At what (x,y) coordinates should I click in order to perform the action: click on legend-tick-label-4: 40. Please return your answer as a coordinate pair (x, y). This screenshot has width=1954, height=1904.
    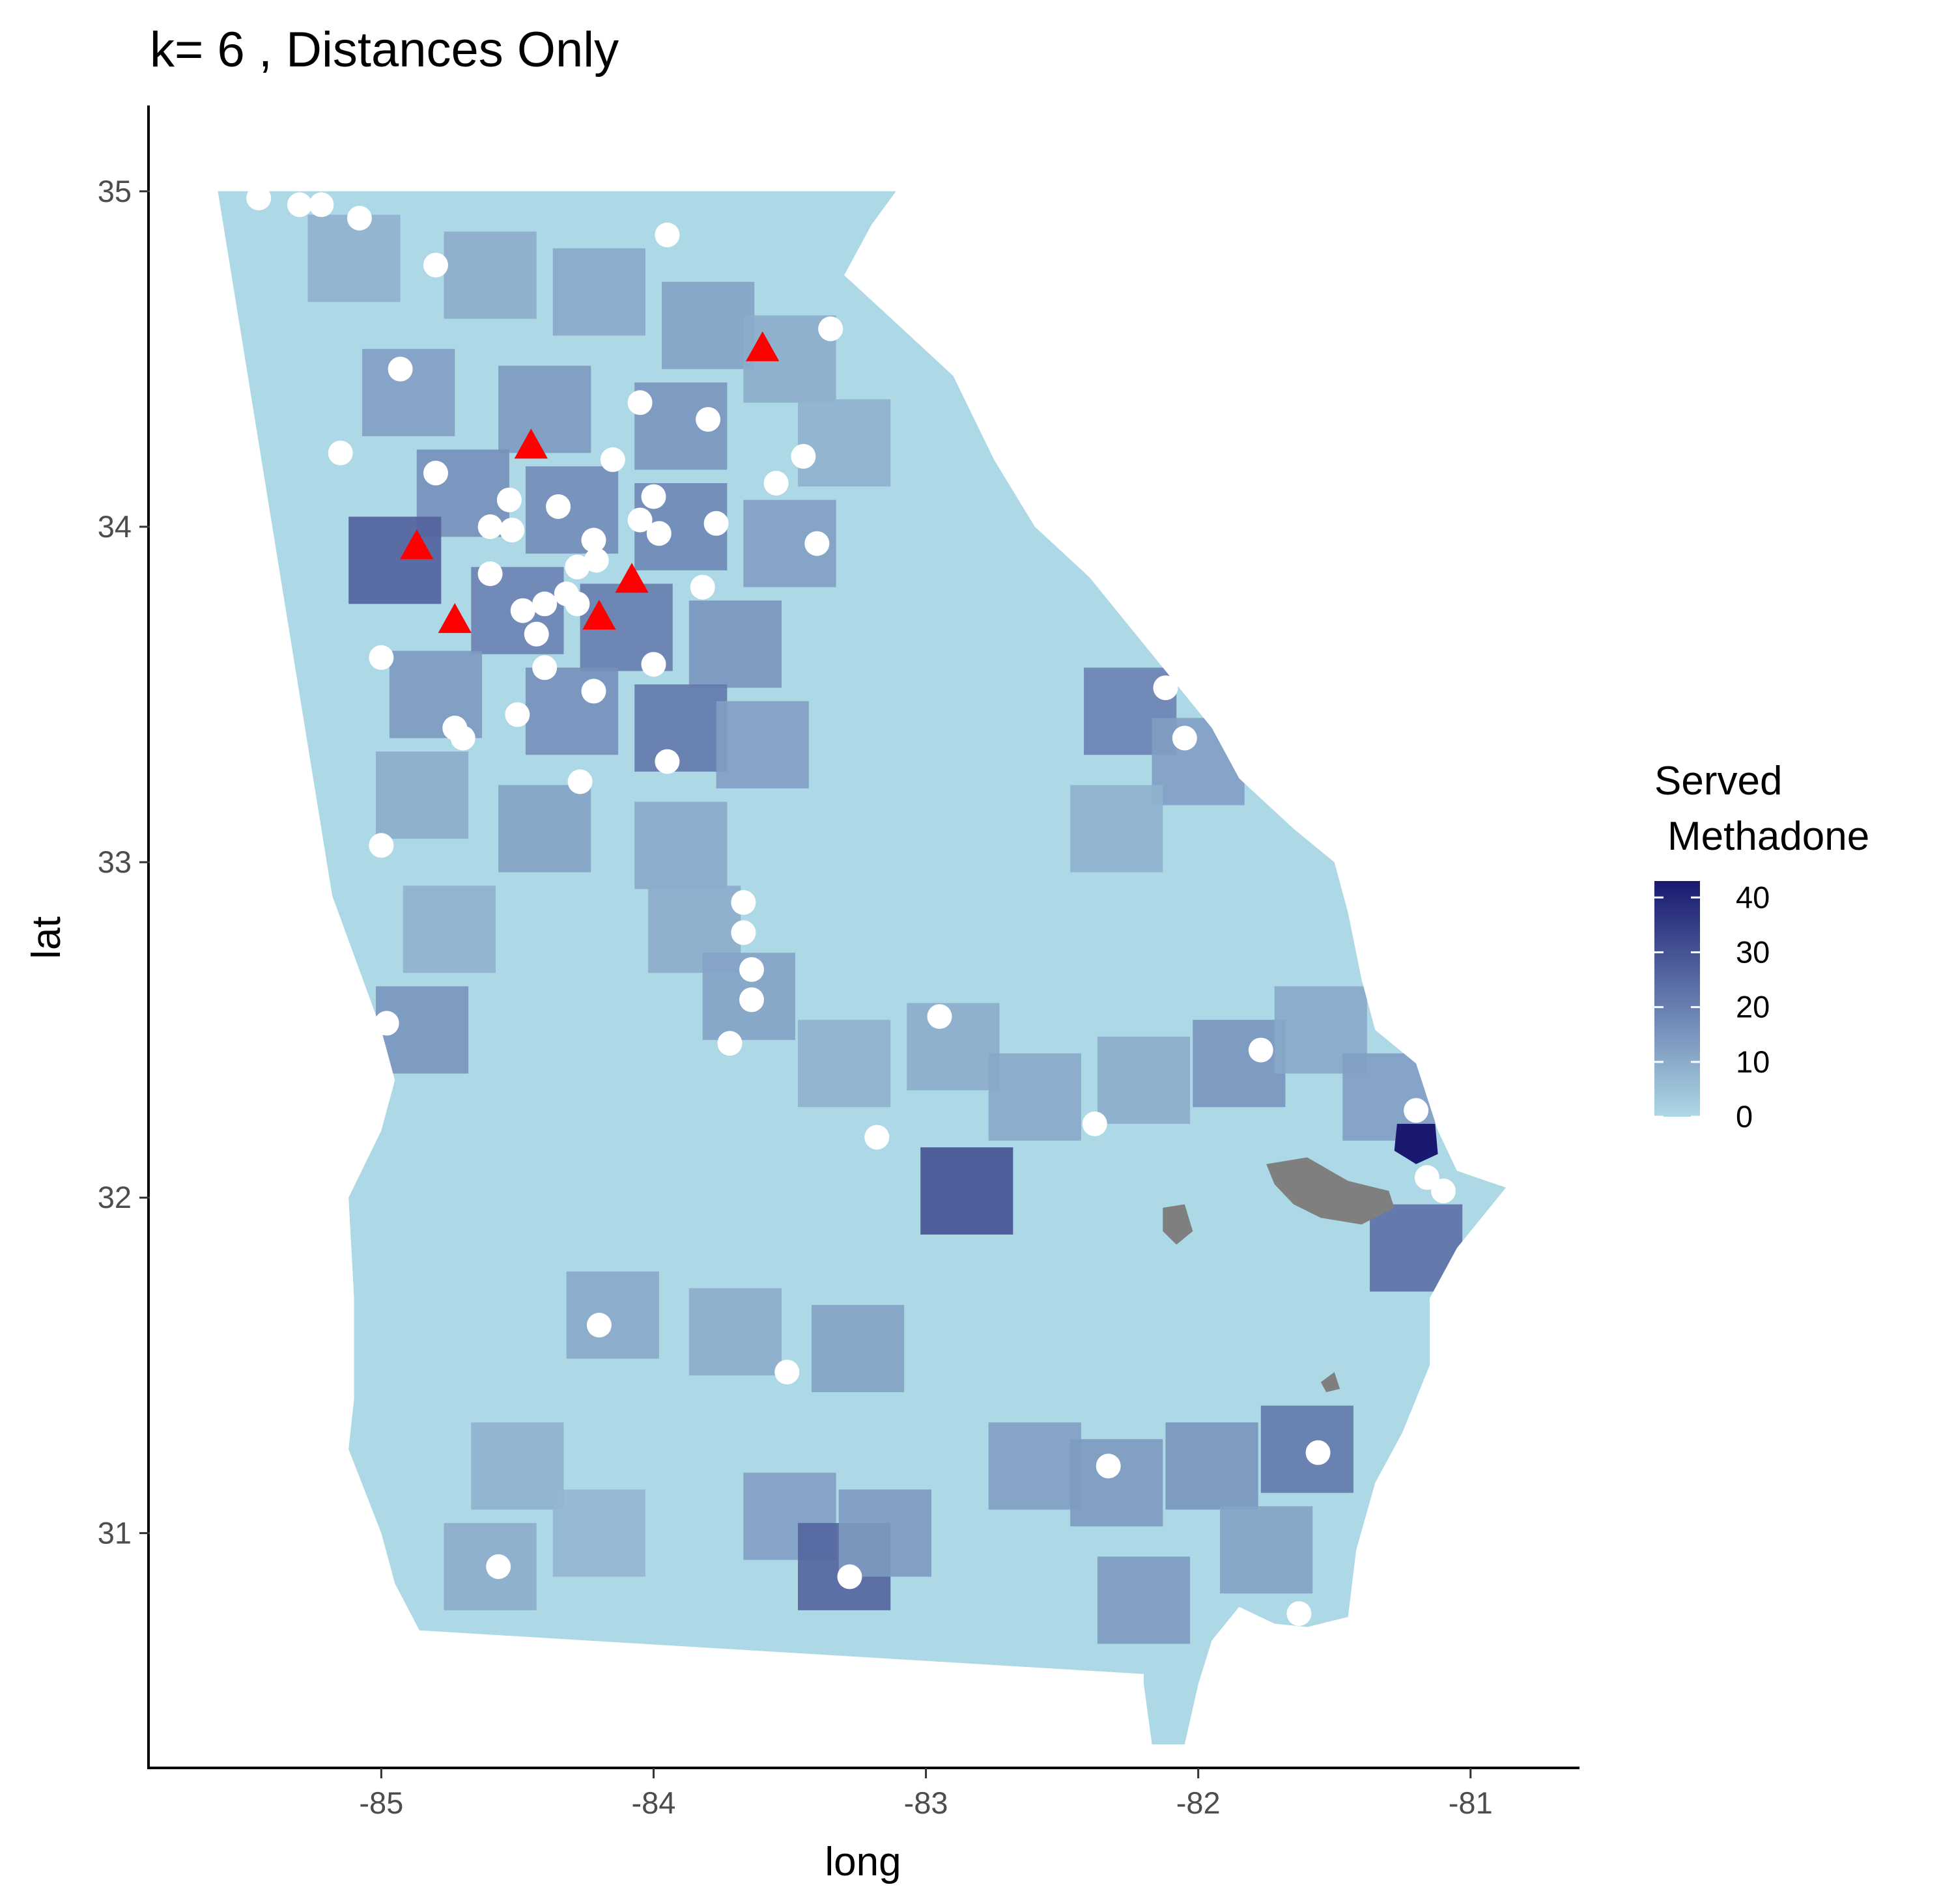
    Looking at the image, I should click on (1753, 897).